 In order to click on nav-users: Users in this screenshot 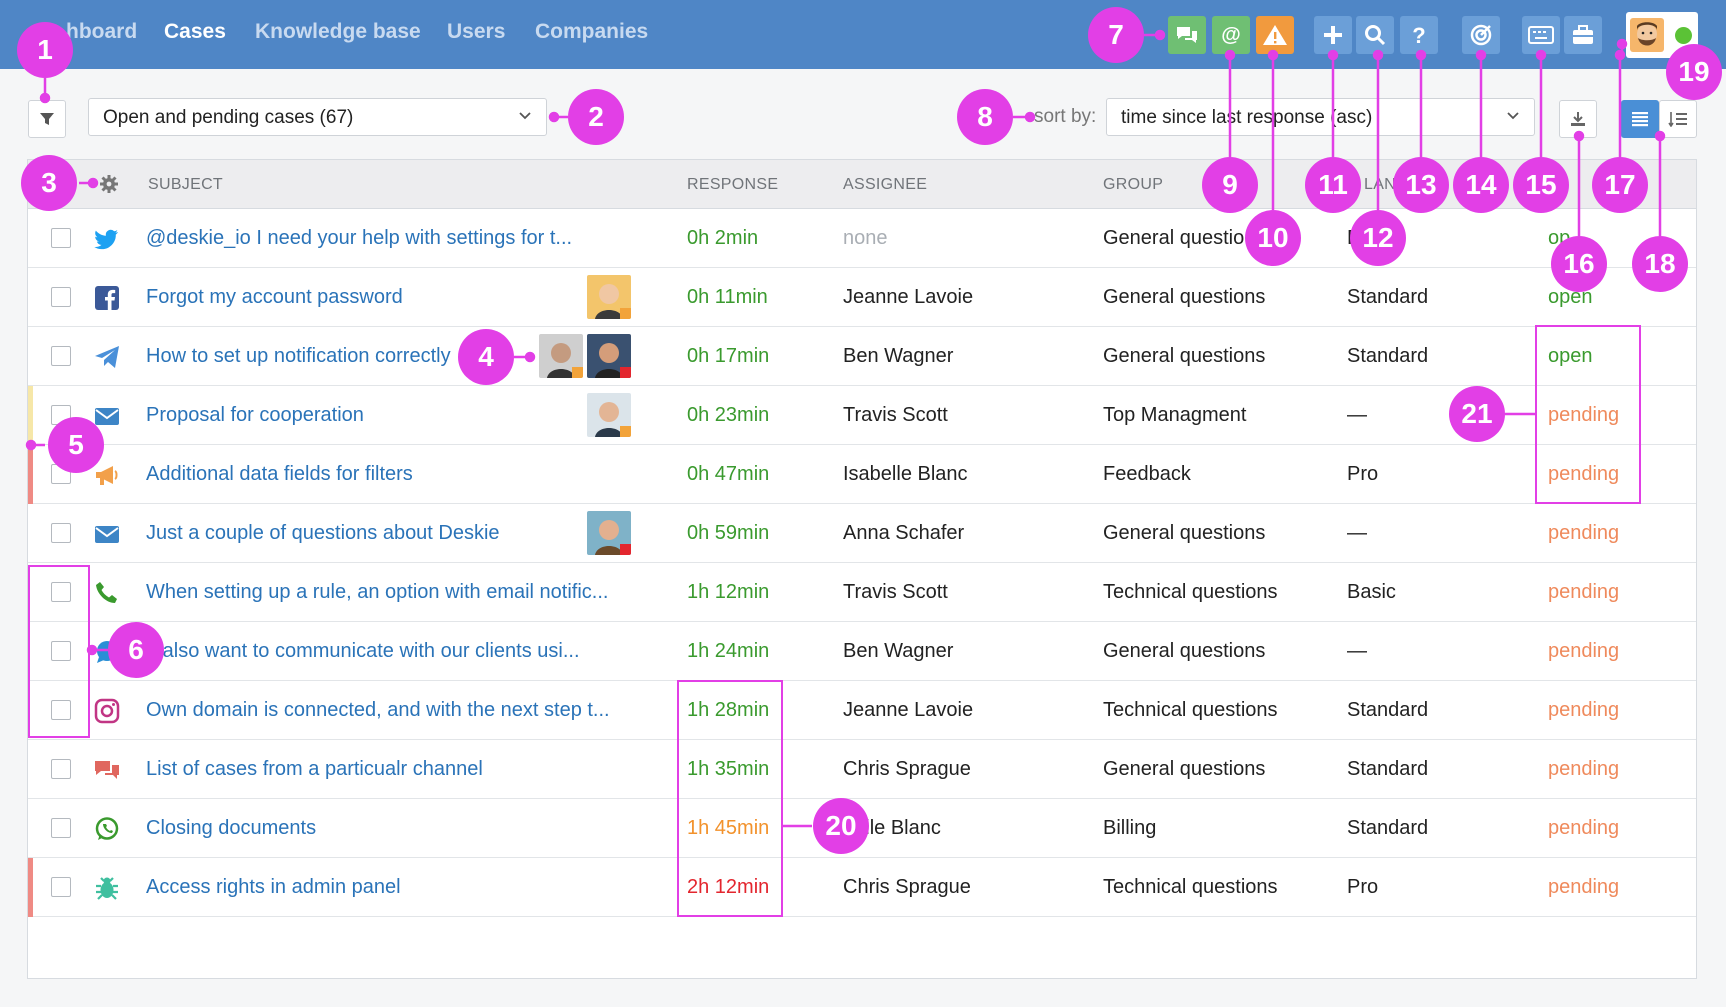, I will do `click(476, 31)`.